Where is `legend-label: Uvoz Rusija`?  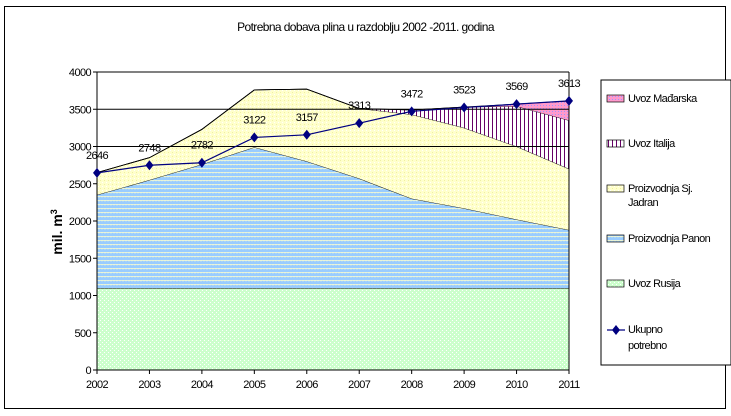 legend-label: Uvoz Rusija is located at coordinates (655, 284).